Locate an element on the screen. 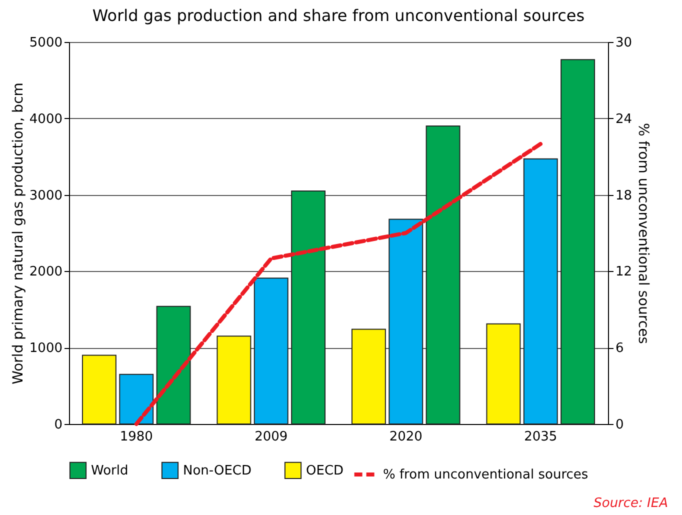  y-tick-label: 2000 is located at coordinates (45, 272).